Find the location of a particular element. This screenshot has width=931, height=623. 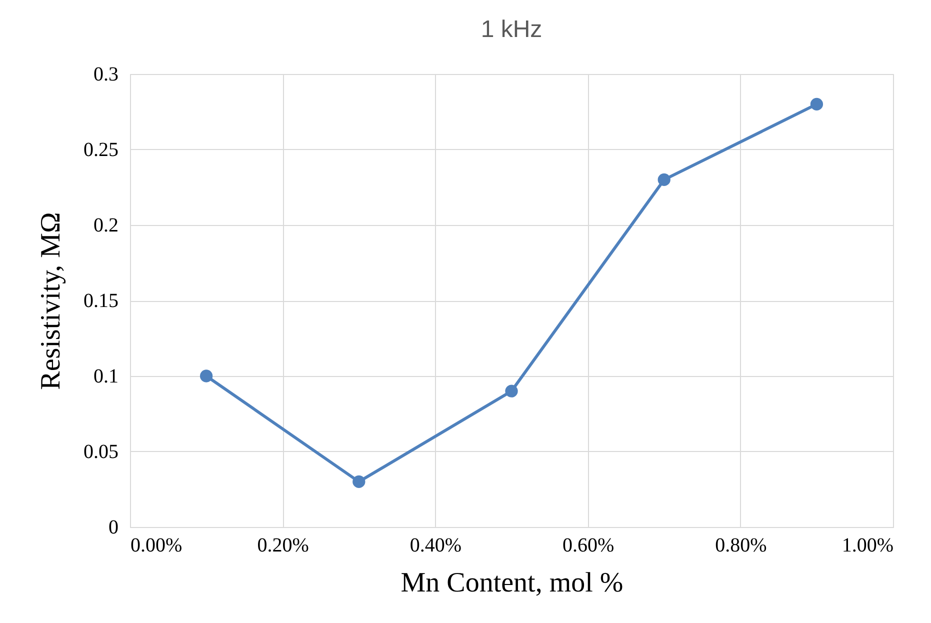

y-tick-label: 0 is located at coordinates (113, 527).